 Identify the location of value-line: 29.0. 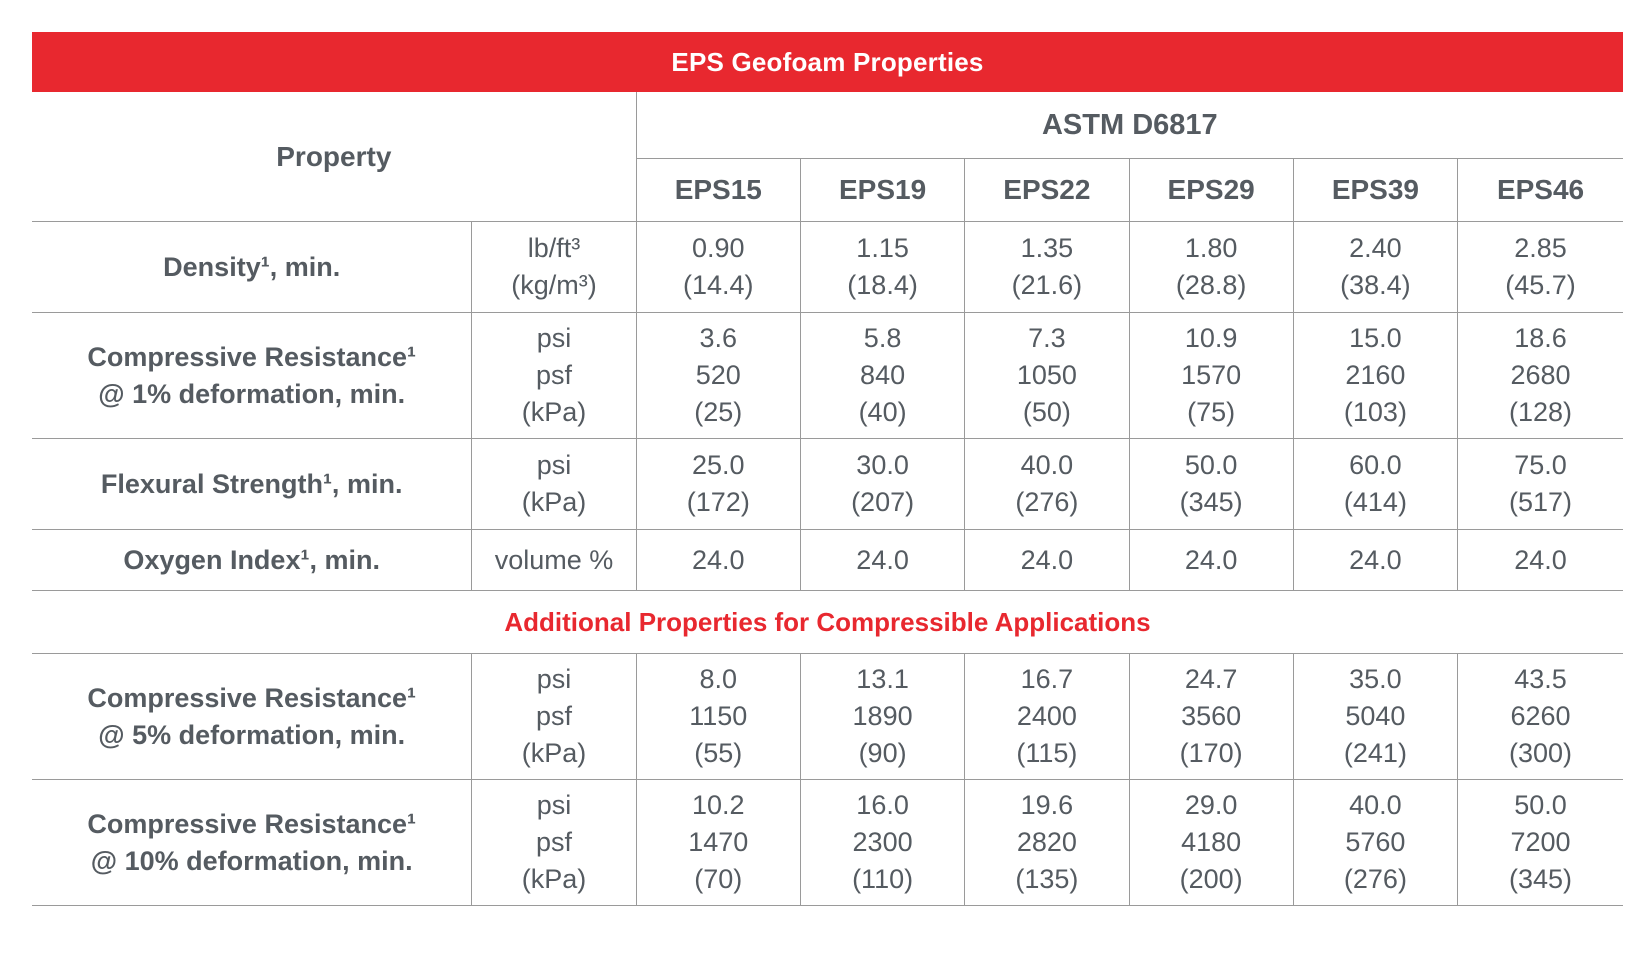
(1211, 805).